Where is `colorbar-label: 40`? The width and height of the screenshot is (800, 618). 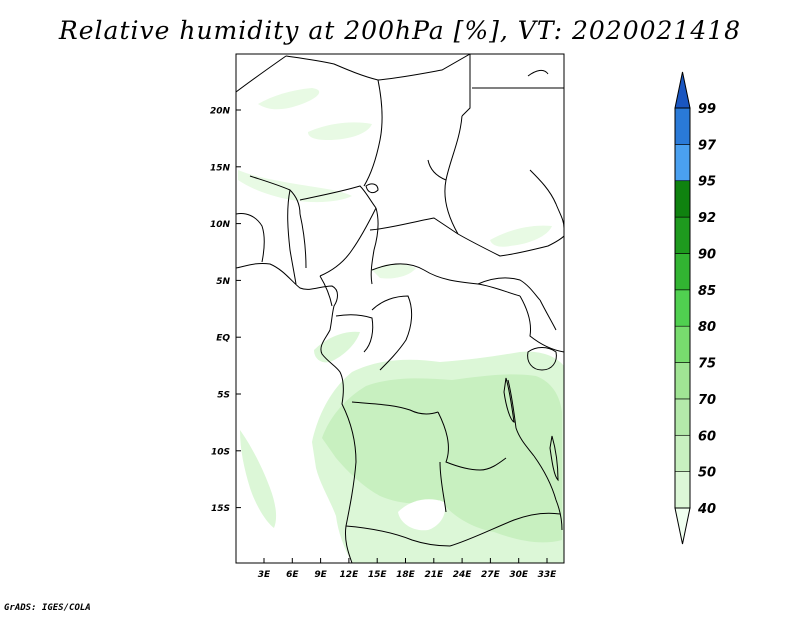
colorbar-label: 40 is located at coordinates (706, 509).